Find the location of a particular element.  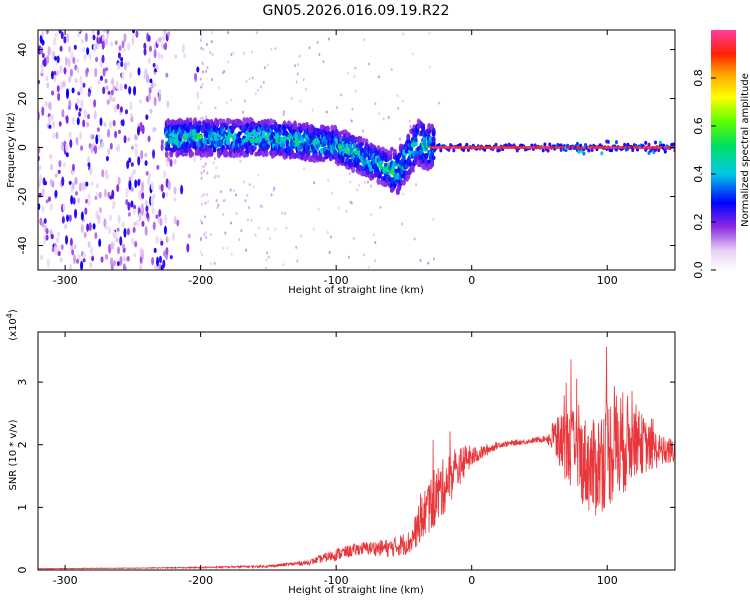

snr-multiplier-close: ) is located at coordinates (13, 311).